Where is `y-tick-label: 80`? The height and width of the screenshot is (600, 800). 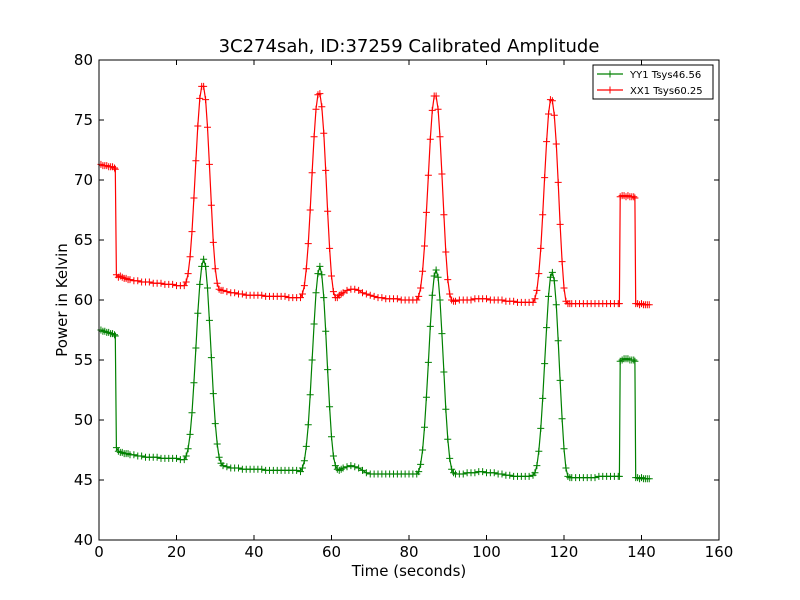
y-tick-label: 80 is located at coordinates (83, 60).